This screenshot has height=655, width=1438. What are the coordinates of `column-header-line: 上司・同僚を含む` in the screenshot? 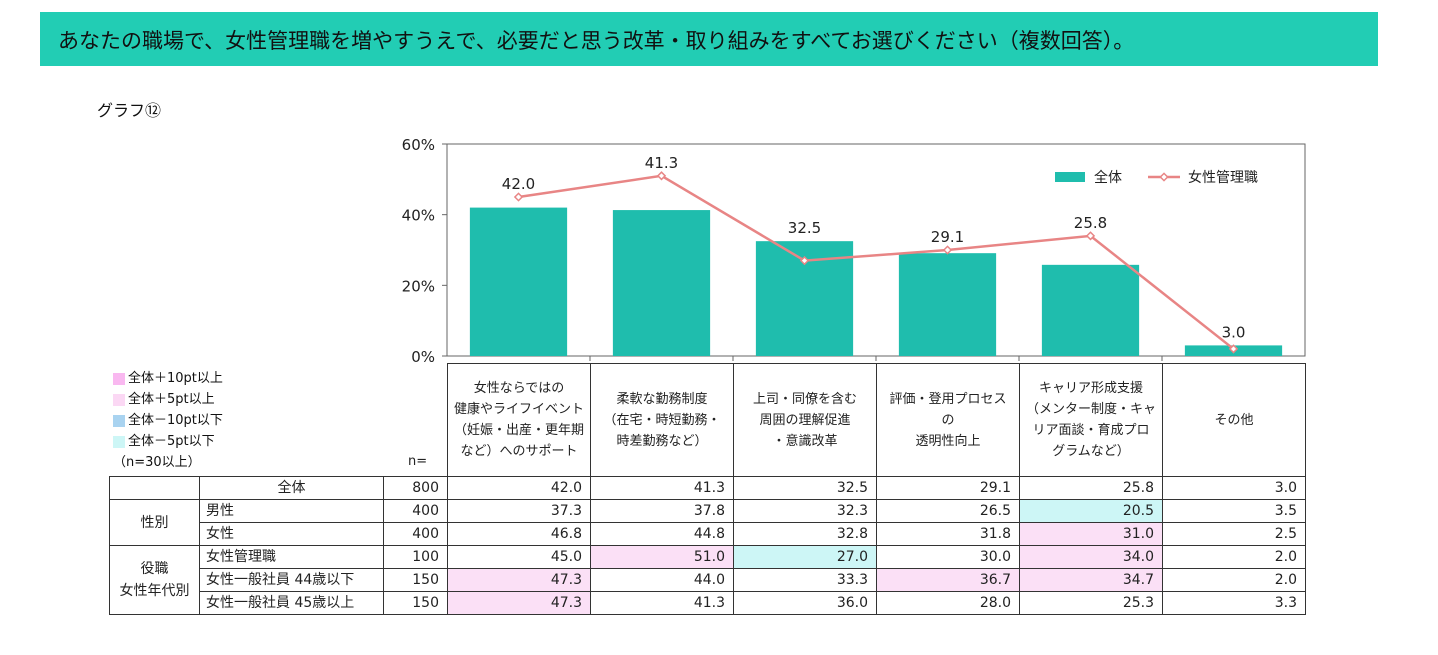 It's located at (804, 399).